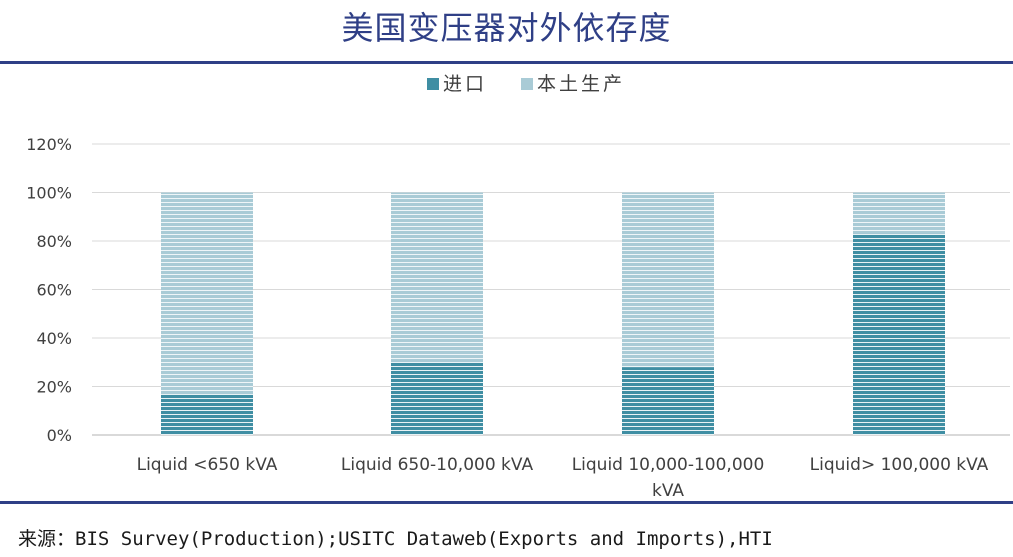  What do you see at coordinates (49, 193) in the screenshot?
I see `y-tick-label: 100%` at bounding box center [49, 193].